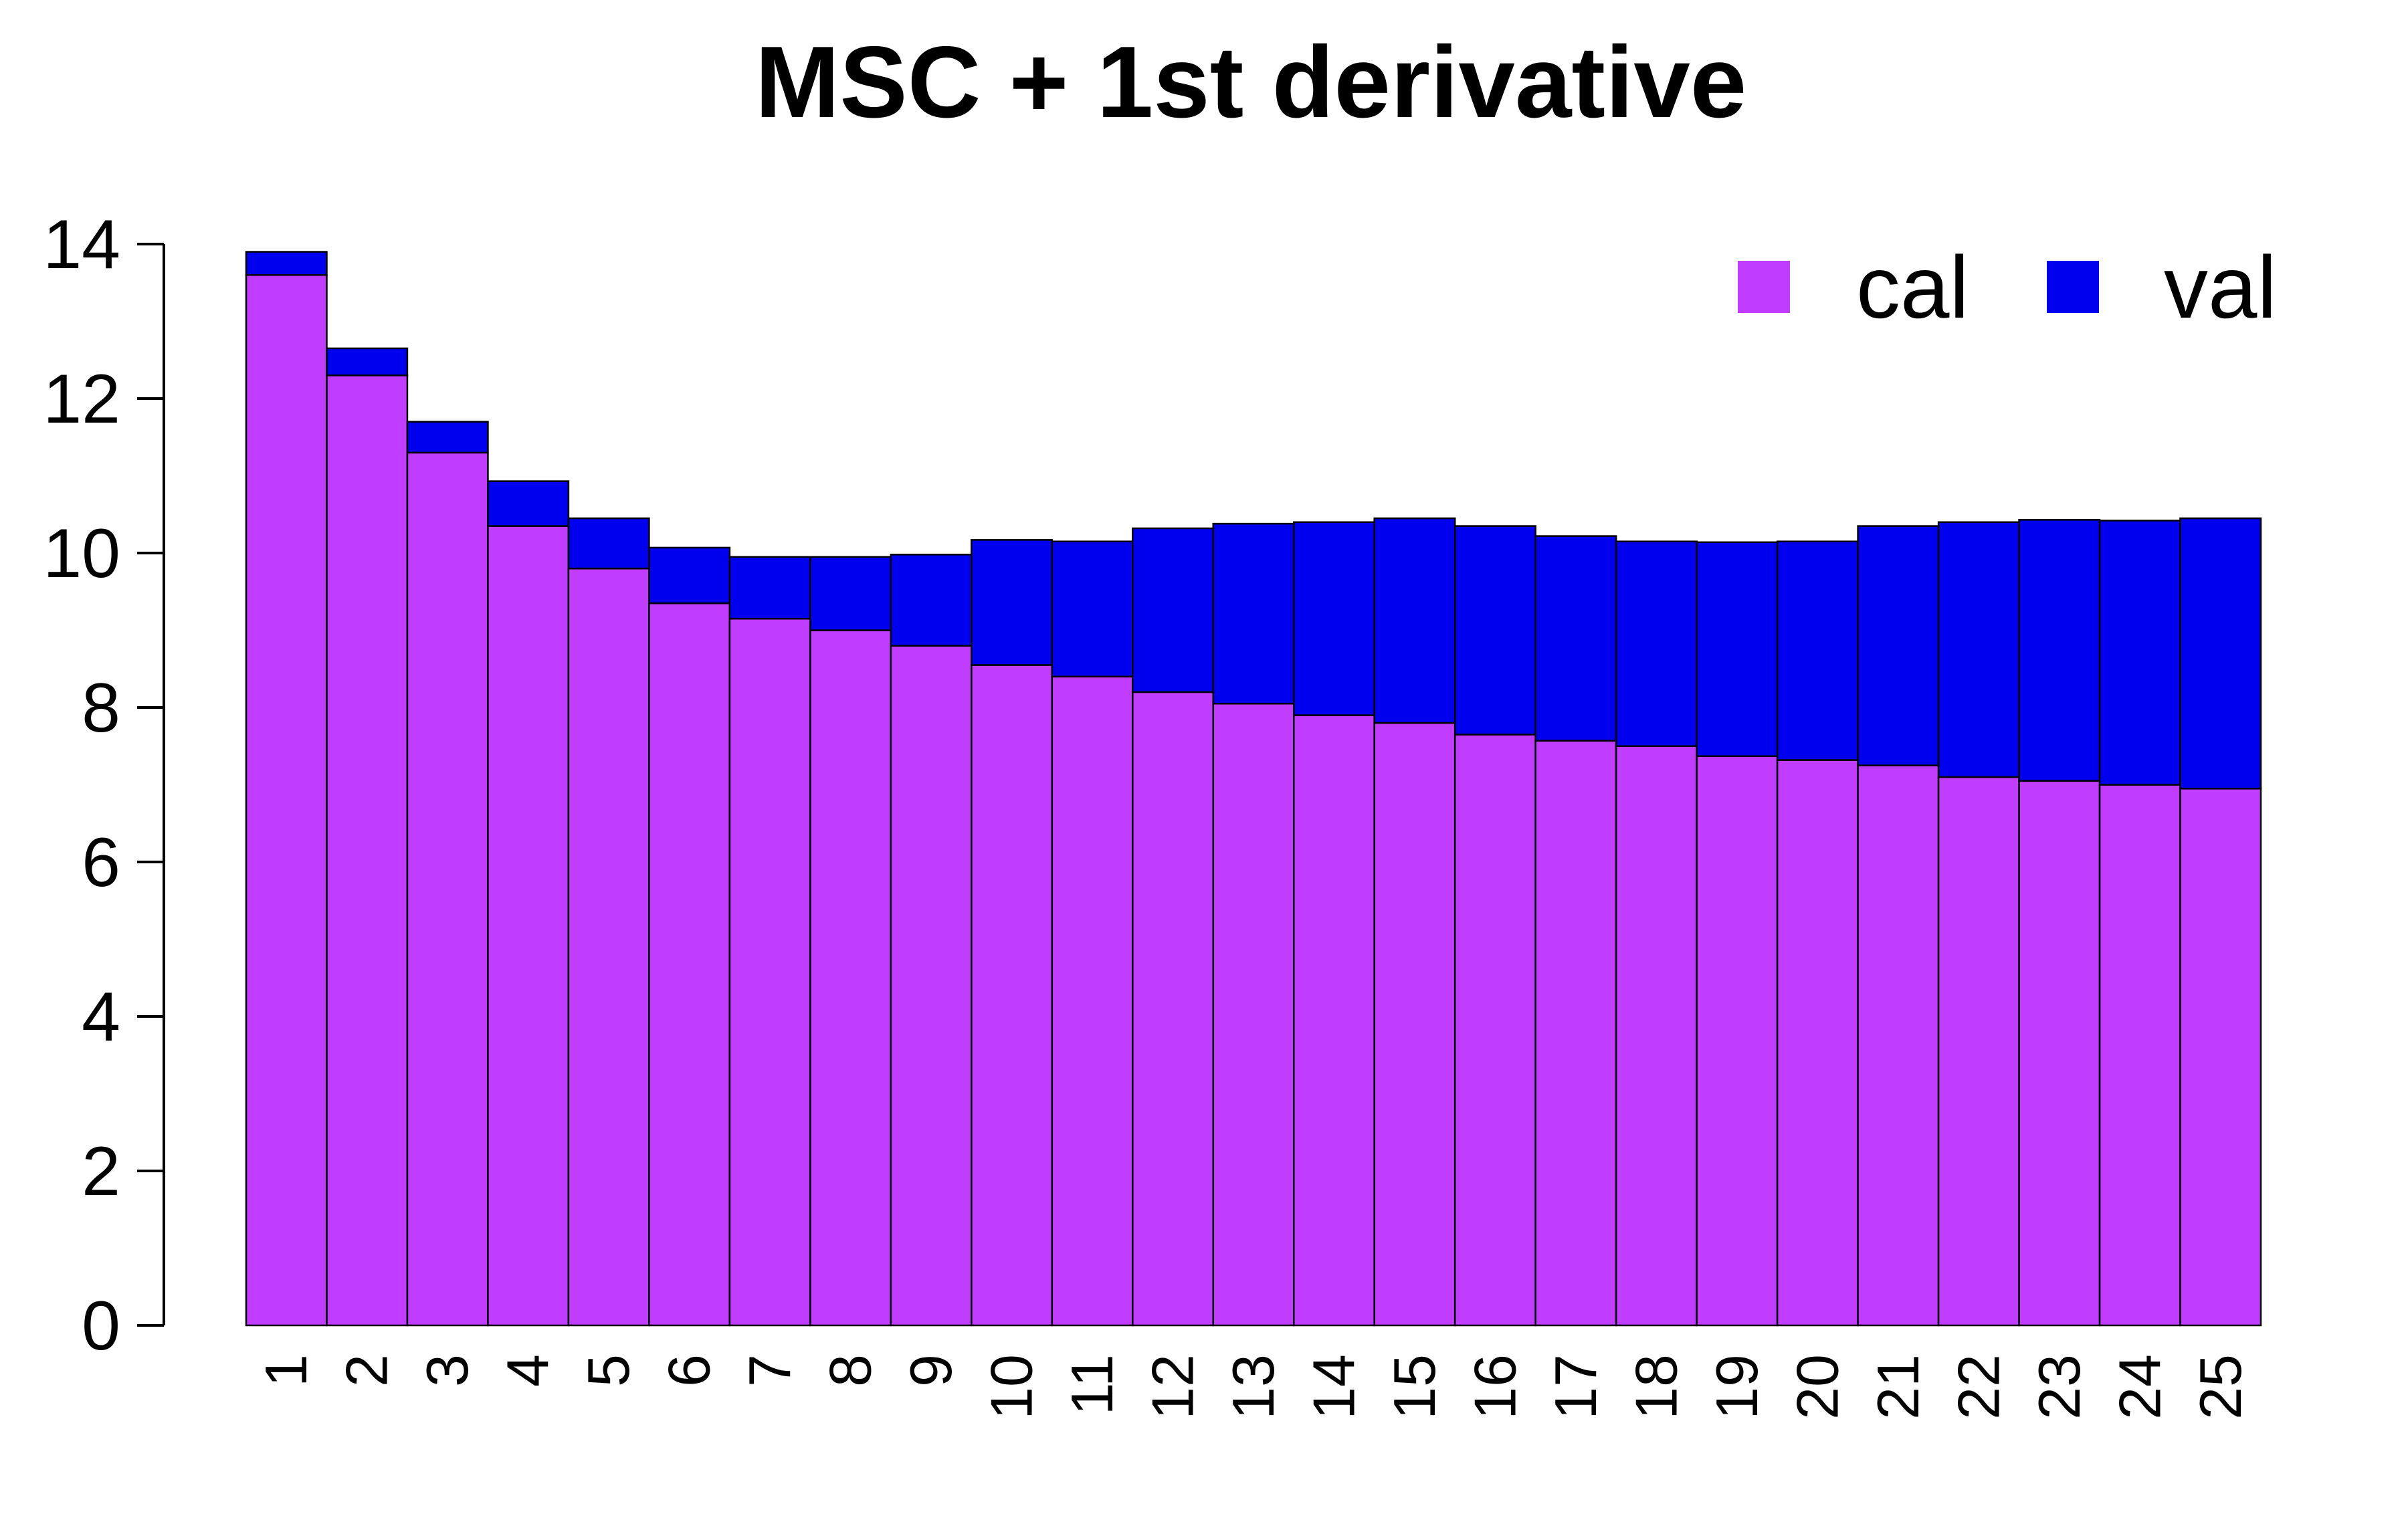 The height and width of the screenshot is (1522, 2408). What do you see at coordinates (769, 1370) in the screenshot?
I see `x-tick-label: 7` at bounding box center [769, 1370].